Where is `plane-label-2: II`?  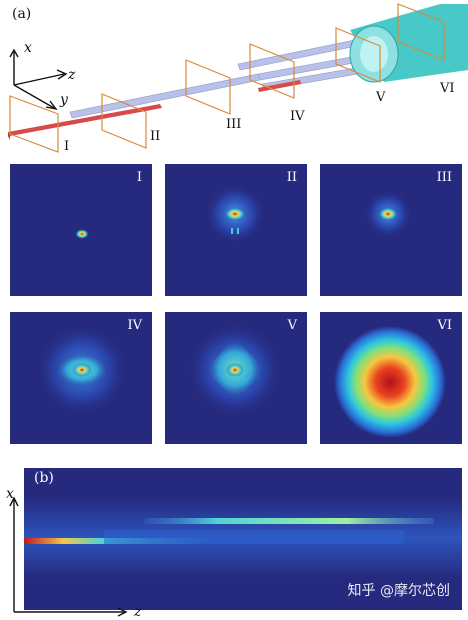
plane-label-2: II is located at coordinates (155, 136).